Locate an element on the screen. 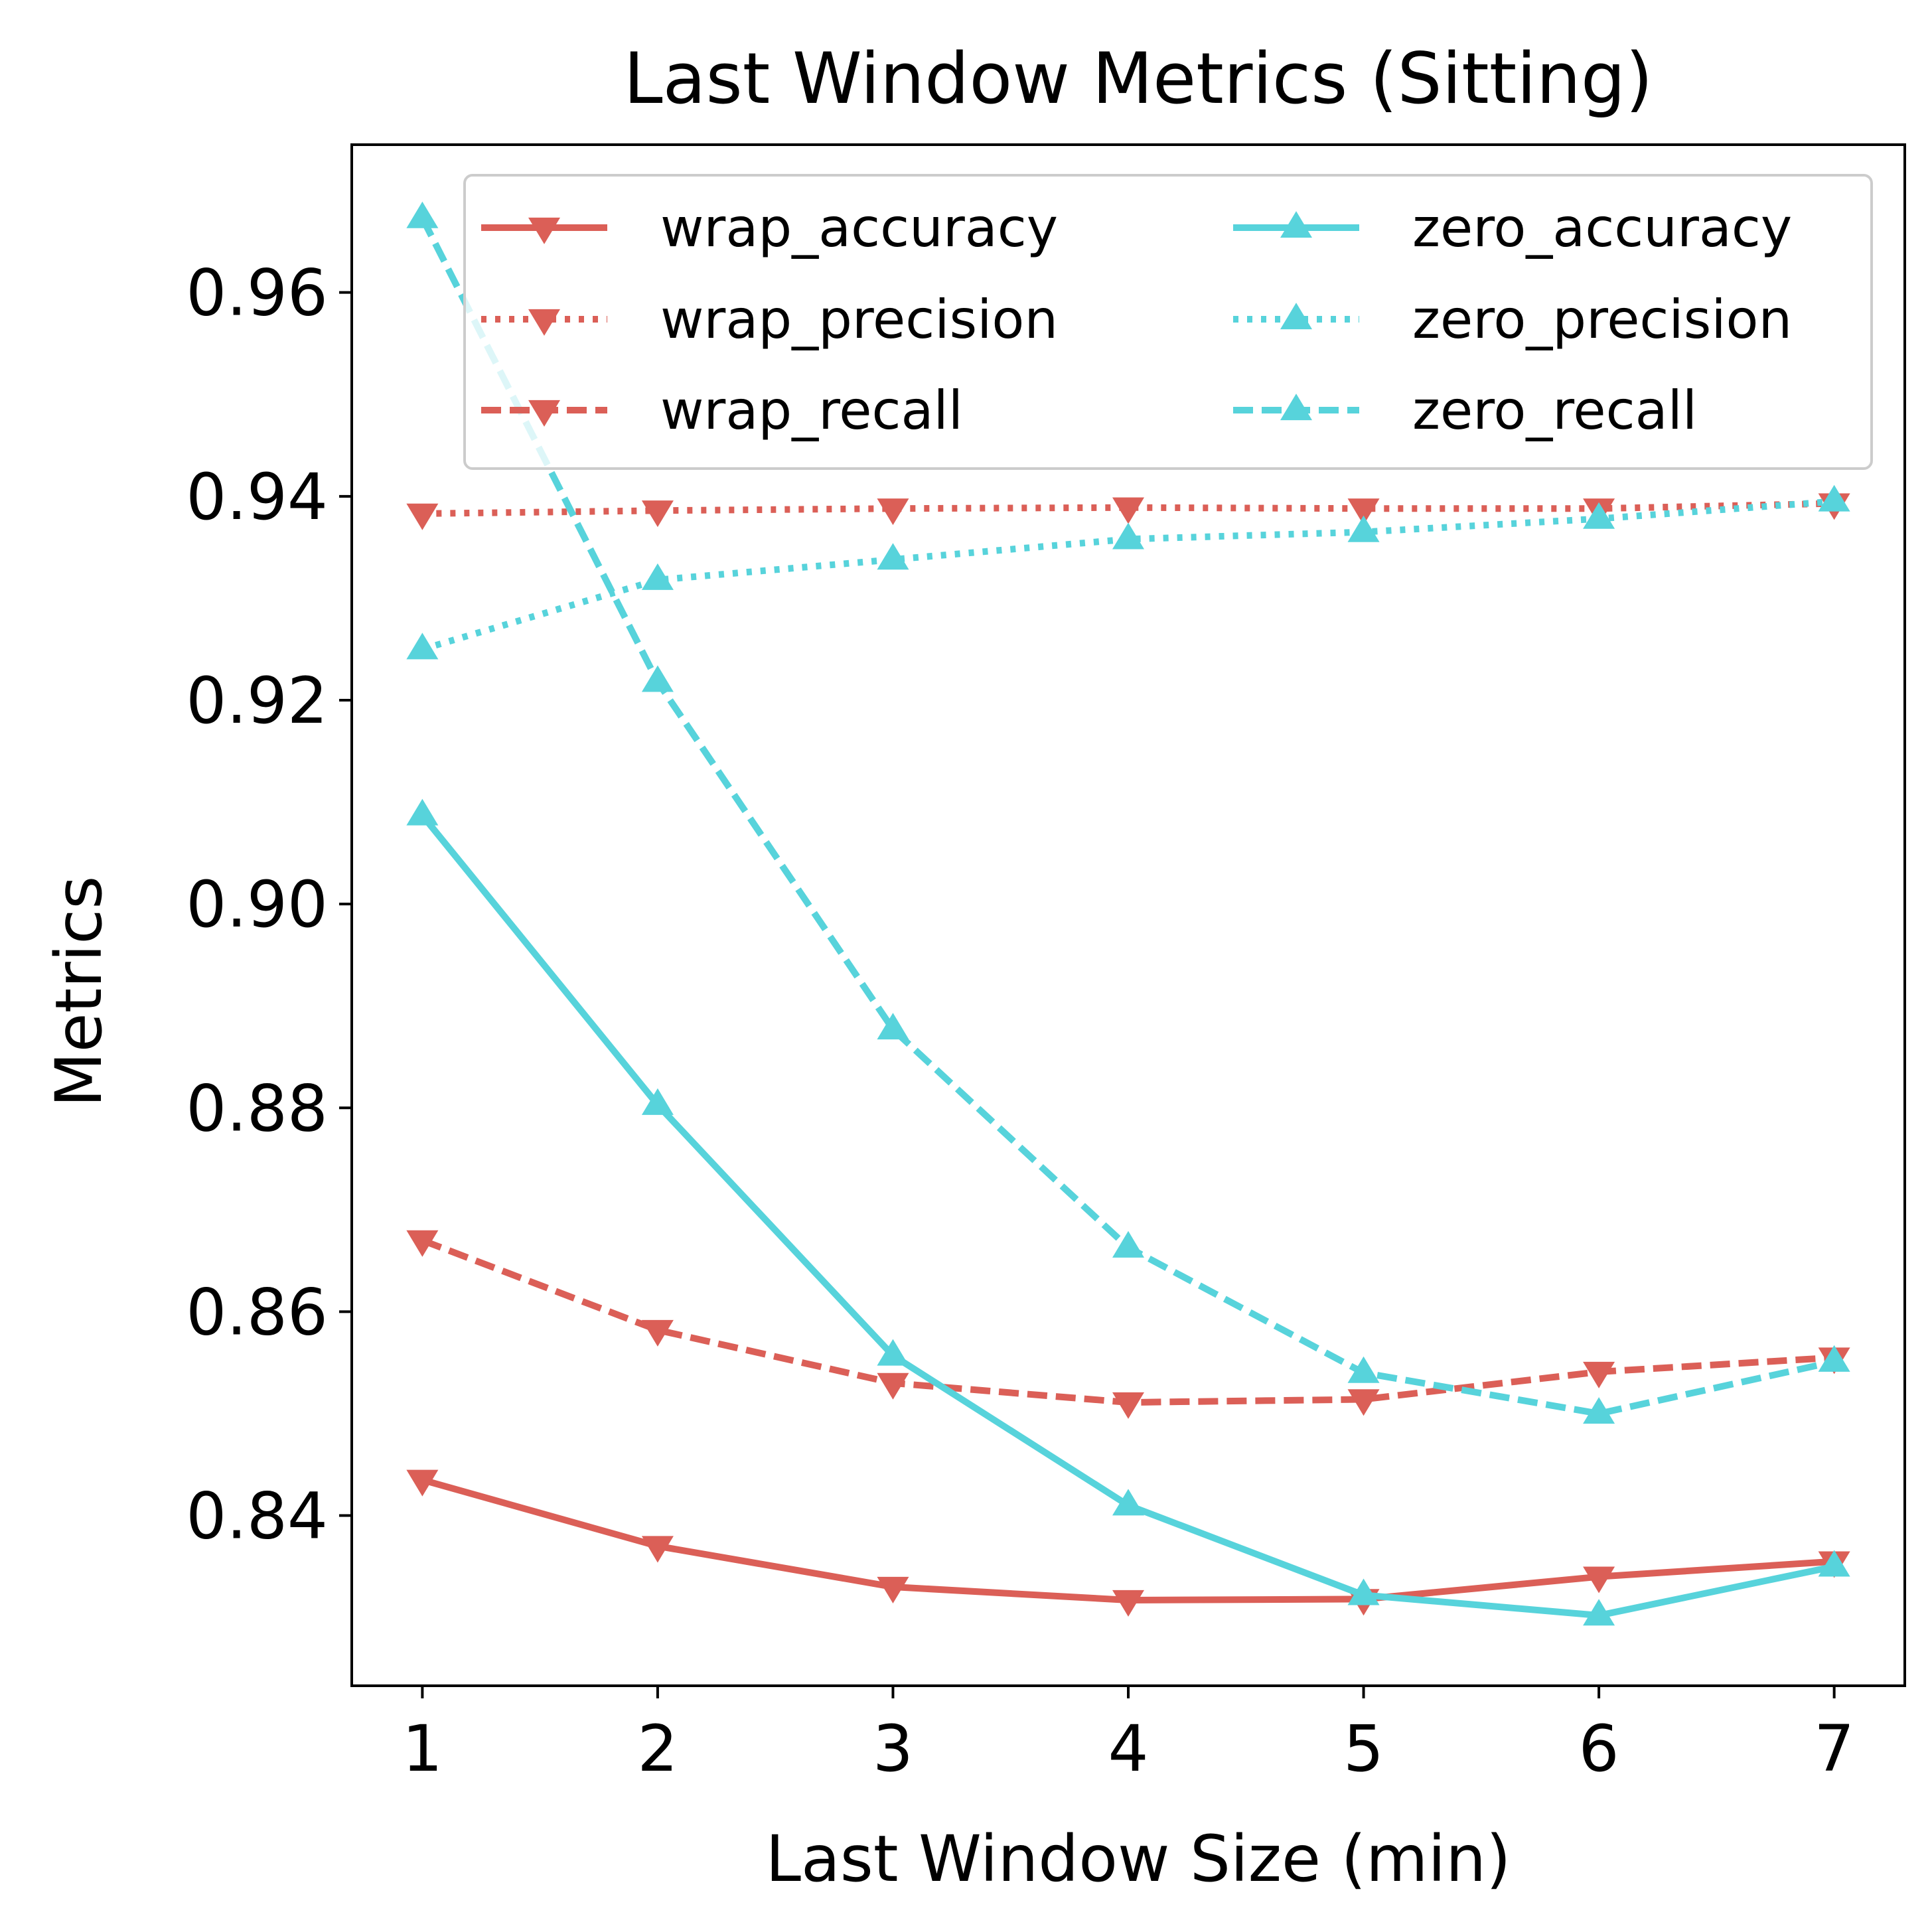 This screenshot has height=1930, width=1932. legend-item: wrap_precision is located at coordinates (769, 319).